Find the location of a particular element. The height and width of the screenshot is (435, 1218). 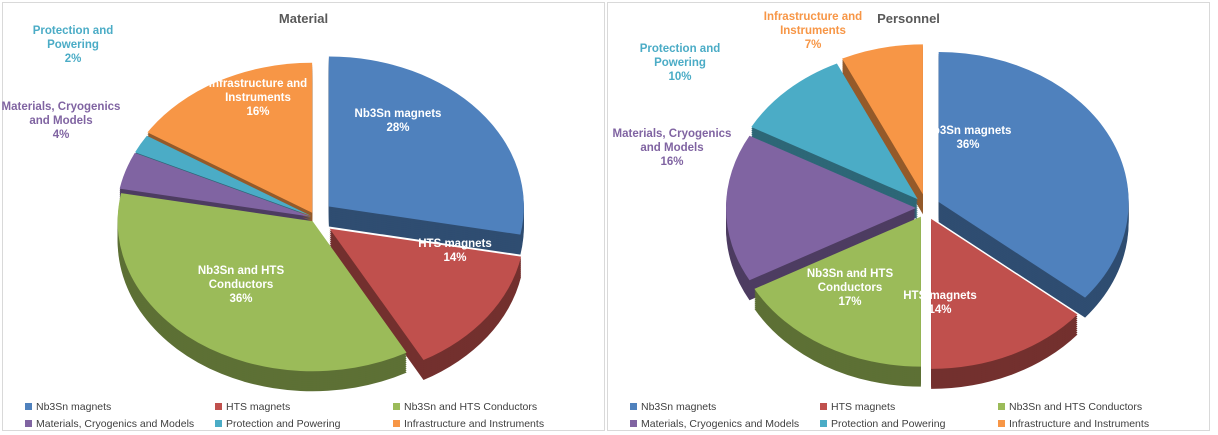

slice-value: 2% is located at coordinates (73, 59).